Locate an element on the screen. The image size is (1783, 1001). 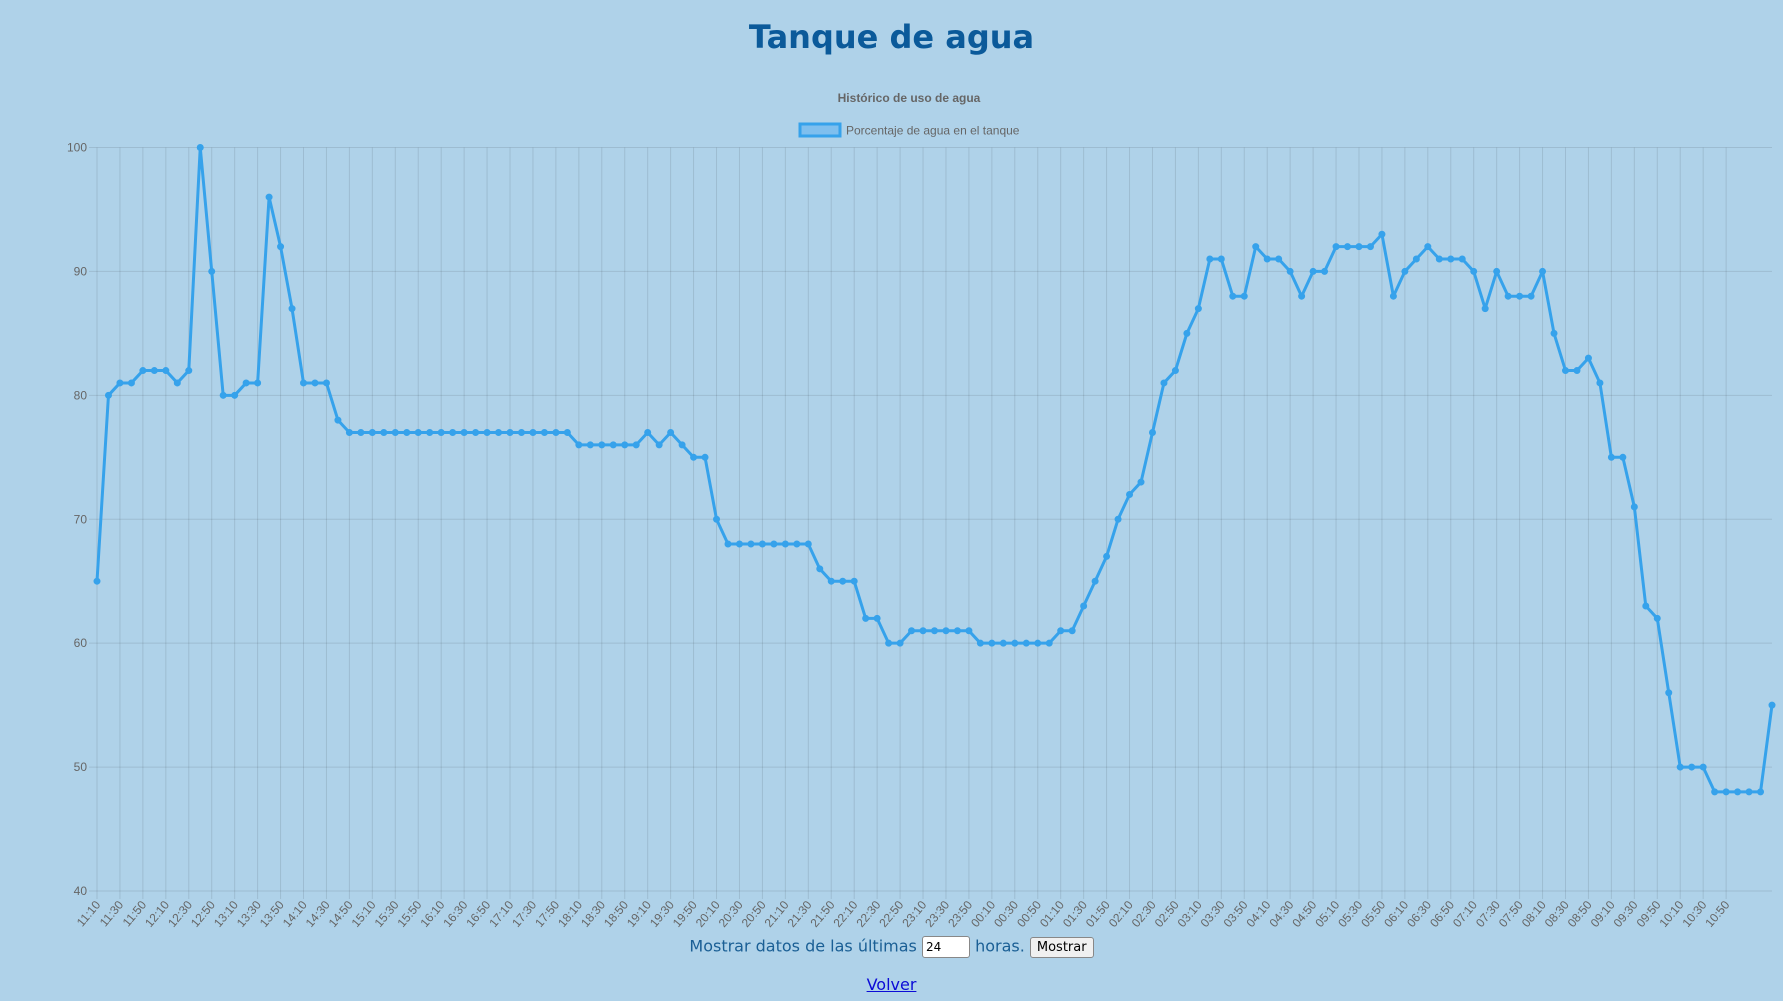
hours-input is located at coordinates (945, 947).